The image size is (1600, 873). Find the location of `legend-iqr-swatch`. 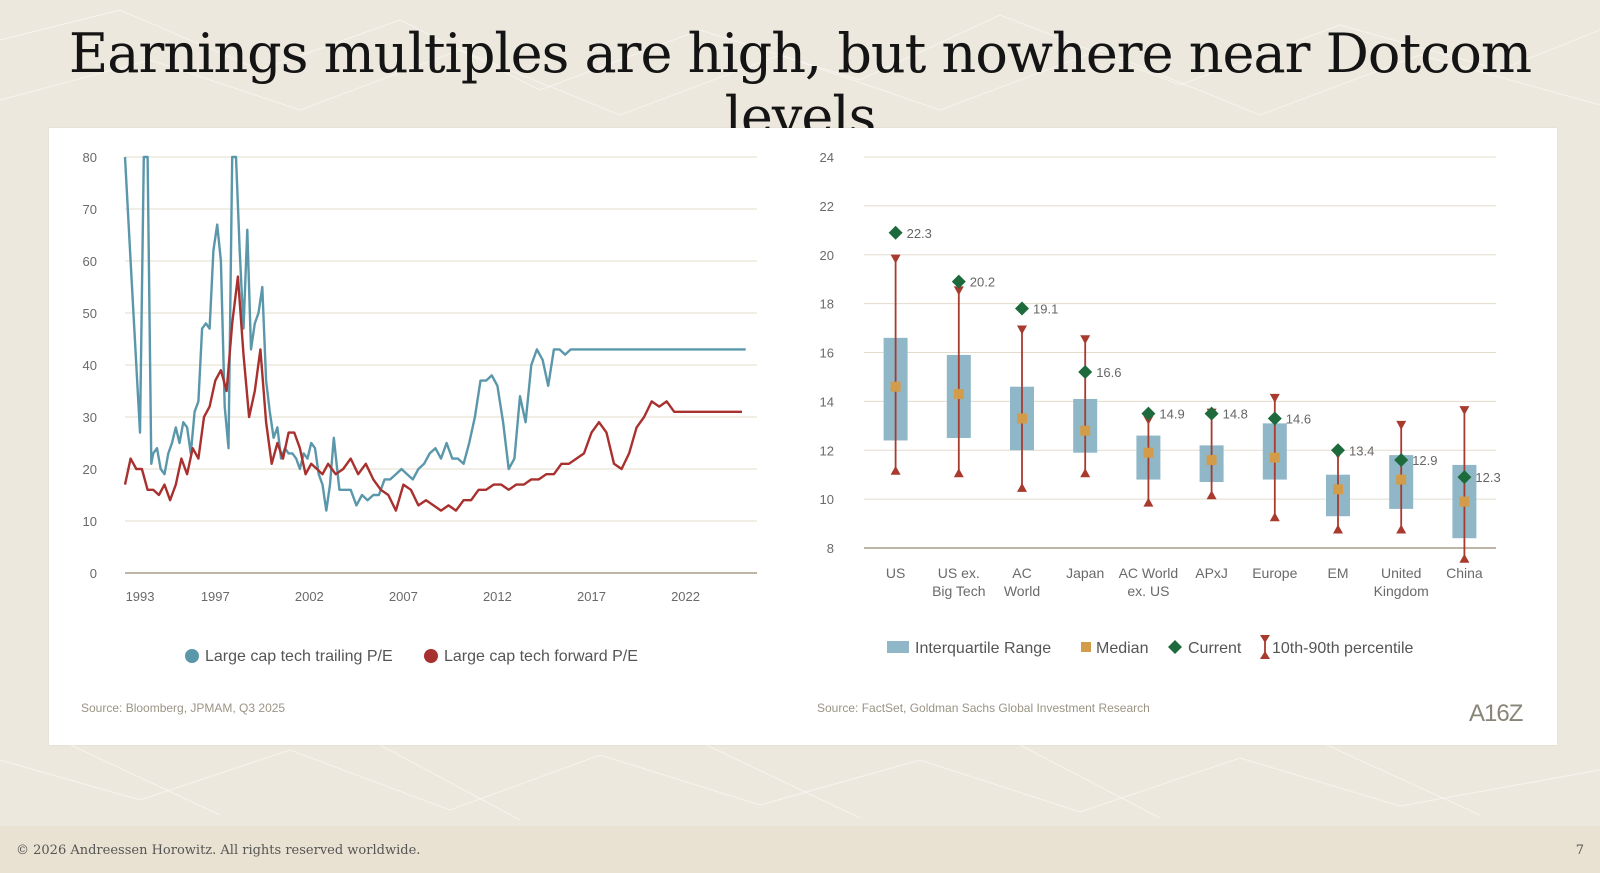

legend-iqr-swatch is located at coordinates (898, 647).